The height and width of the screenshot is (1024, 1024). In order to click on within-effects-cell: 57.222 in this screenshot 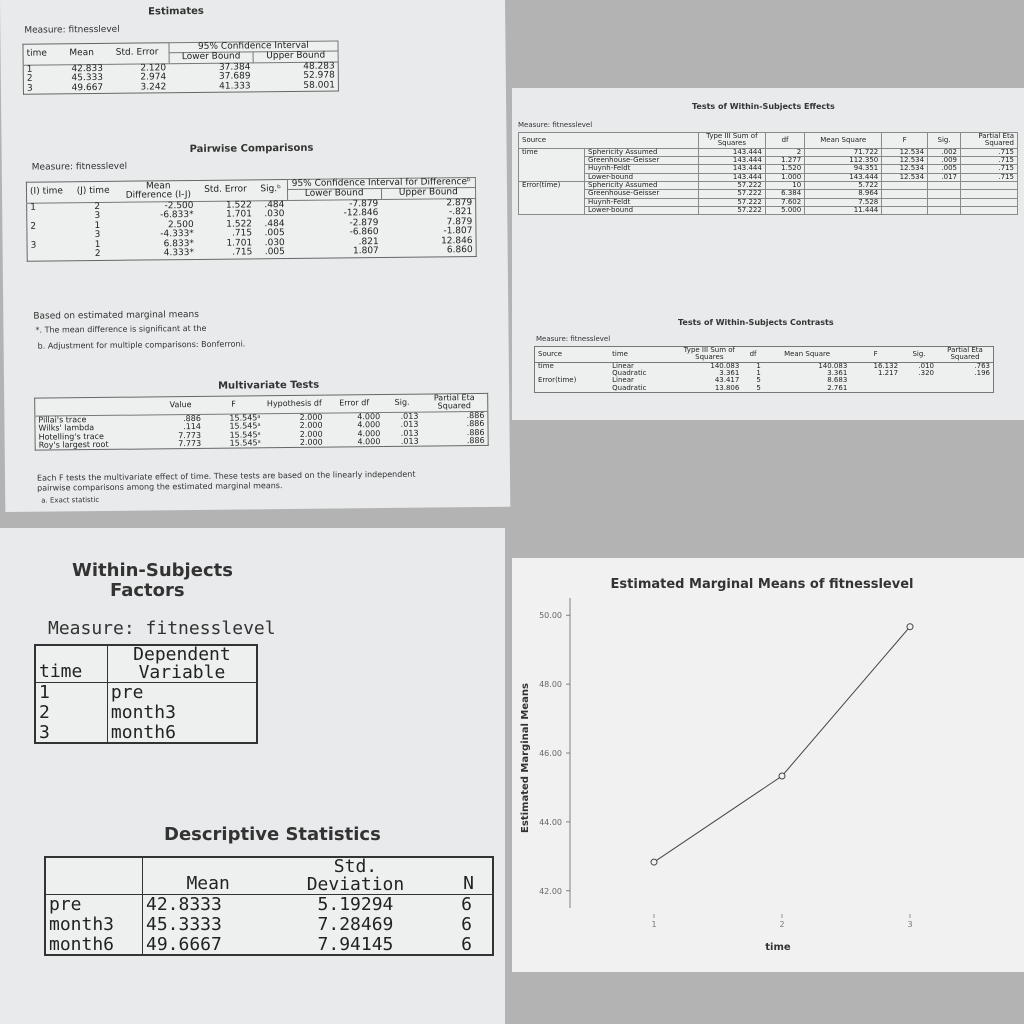, I will do `click(731, 211)`.